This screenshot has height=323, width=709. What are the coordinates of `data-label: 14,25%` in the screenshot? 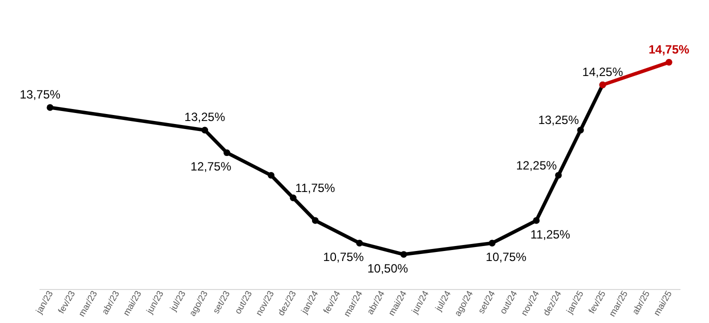 It's located at (603, 71).